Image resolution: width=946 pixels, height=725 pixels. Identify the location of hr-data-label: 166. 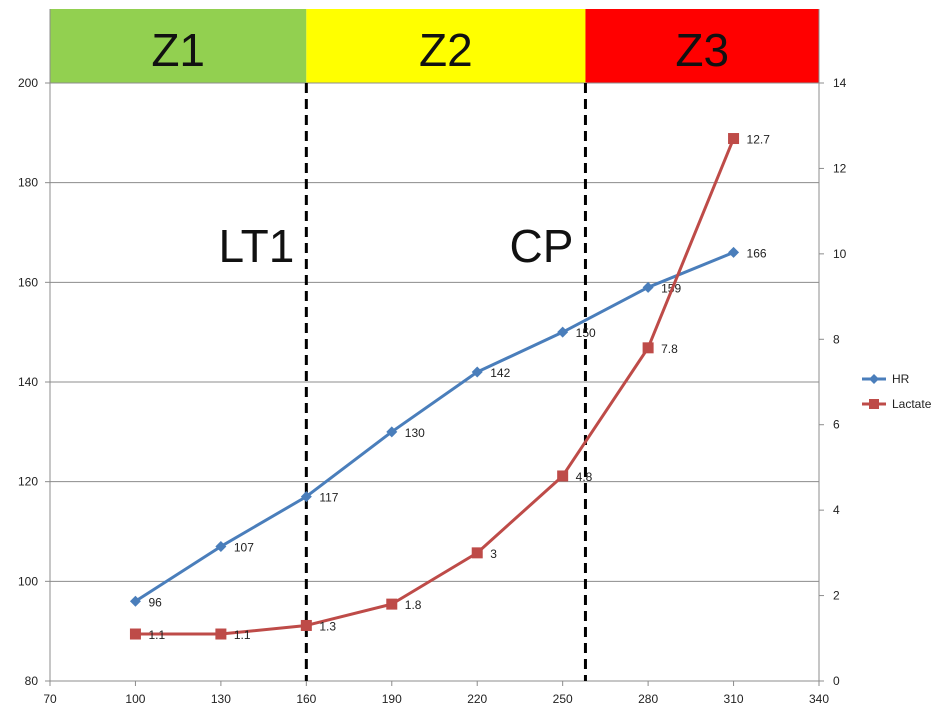
(757, 253).